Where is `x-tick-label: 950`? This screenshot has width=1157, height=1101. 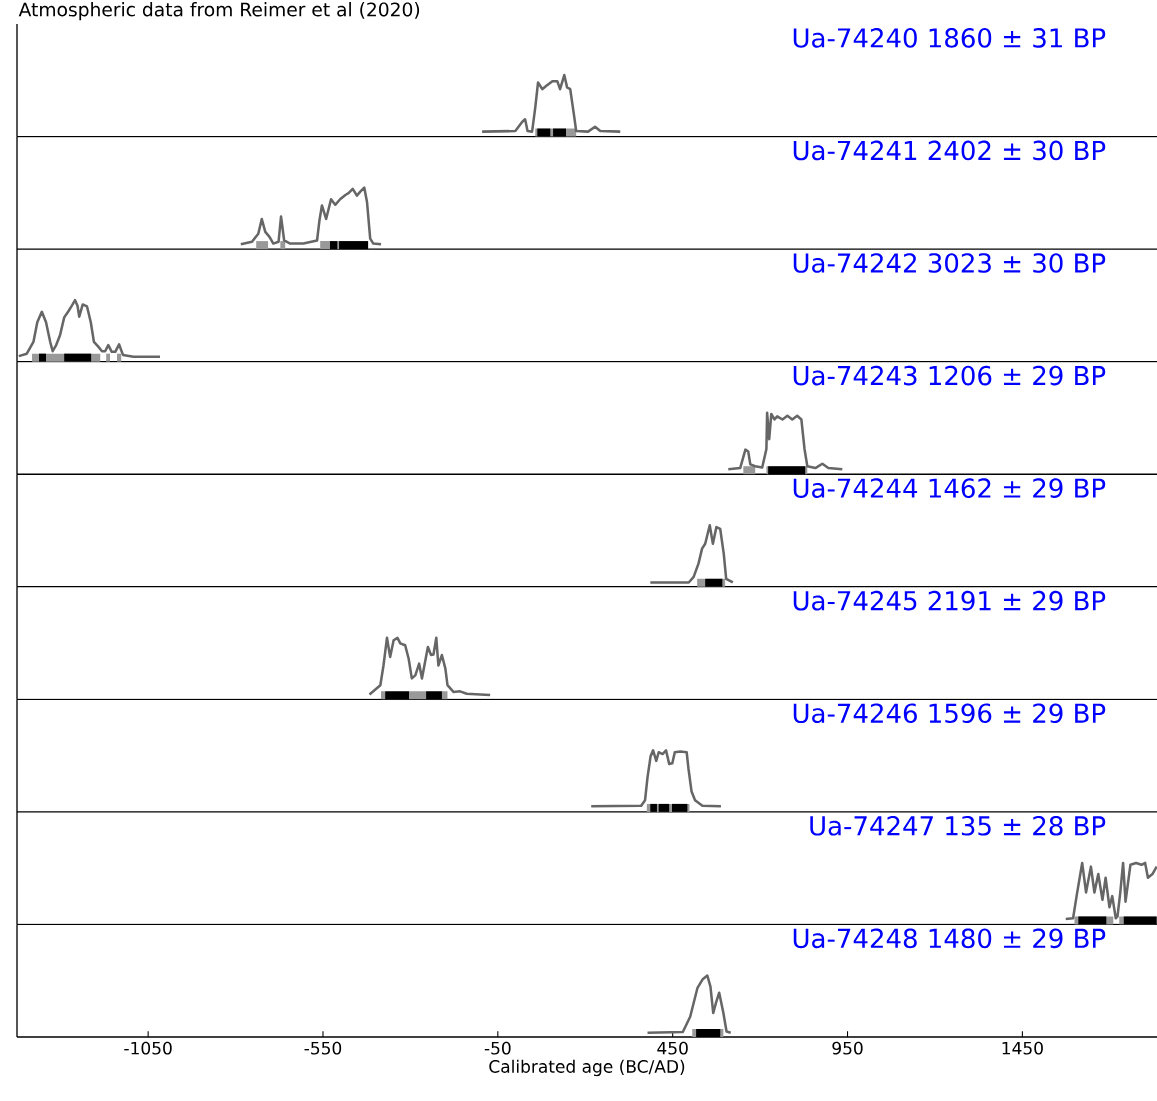 x-tick-label: 950 is located at coordinates (847, 1048).